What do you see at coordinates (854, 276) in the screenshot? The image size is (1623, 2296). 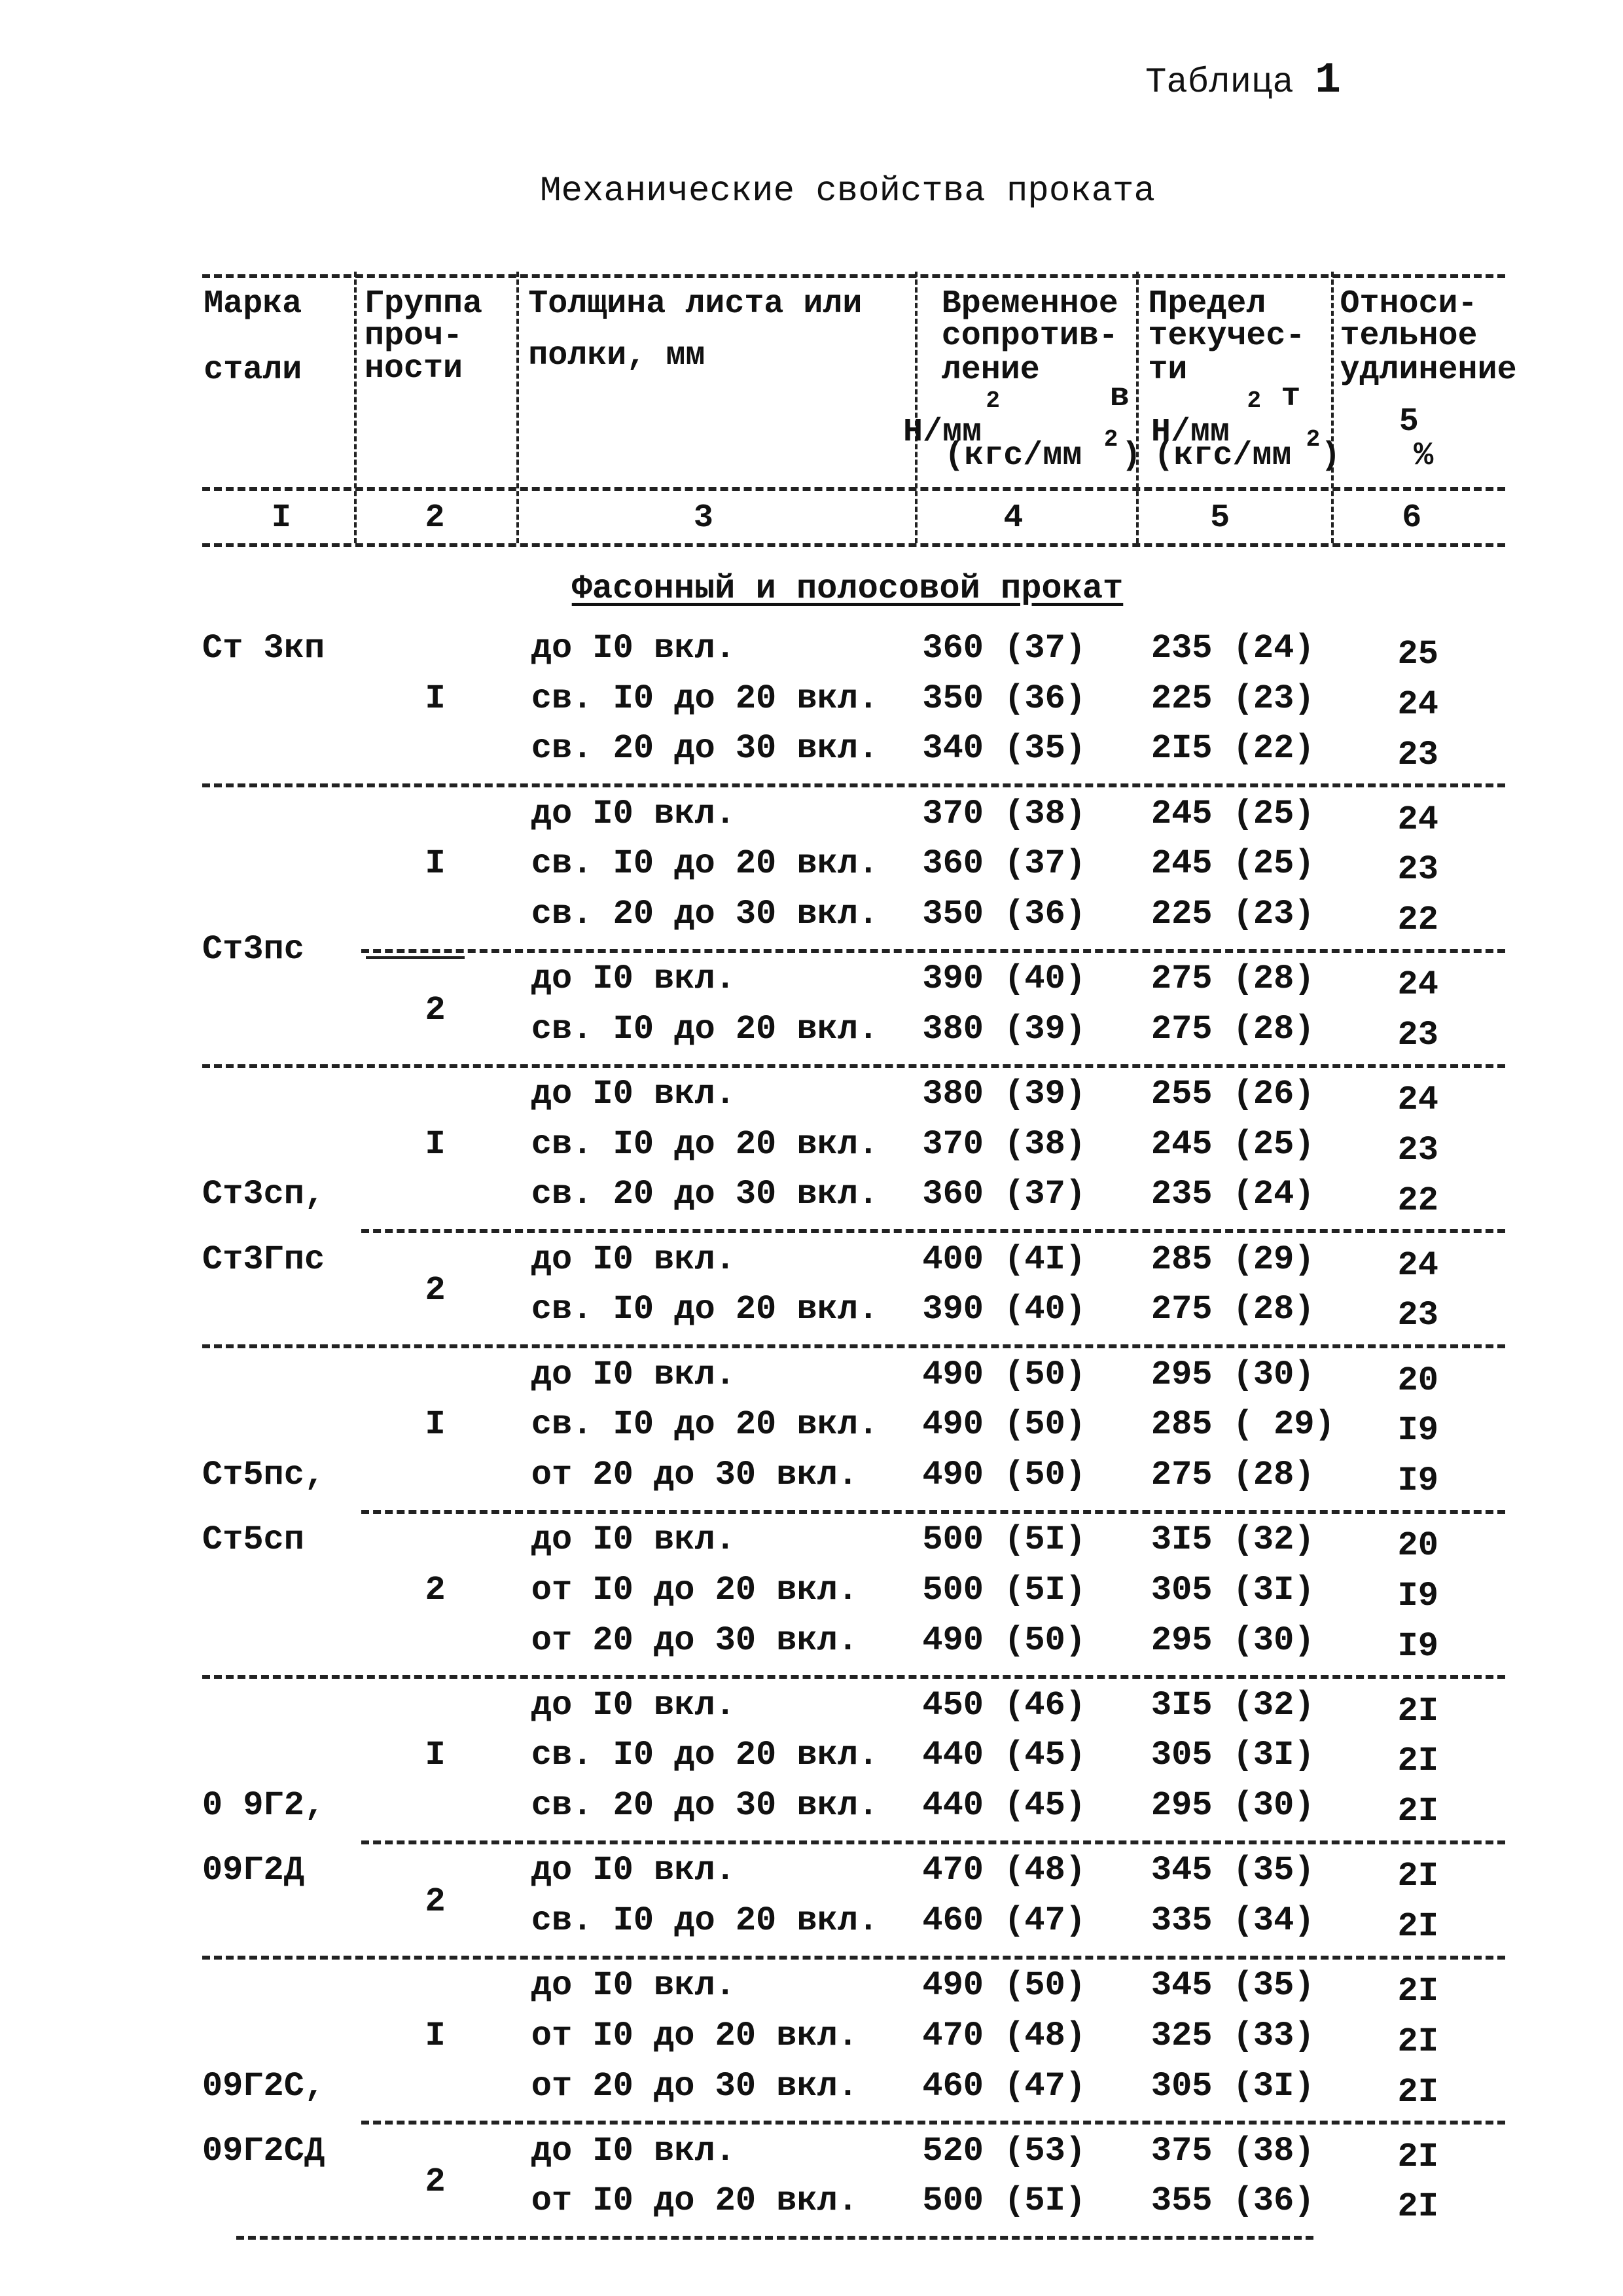 I see `header-top-border` at bounding box center [854, 276].